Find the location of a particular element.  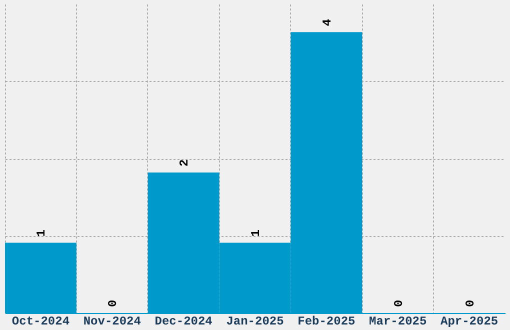

data-label: 4 is located at coordinates (327, 22).